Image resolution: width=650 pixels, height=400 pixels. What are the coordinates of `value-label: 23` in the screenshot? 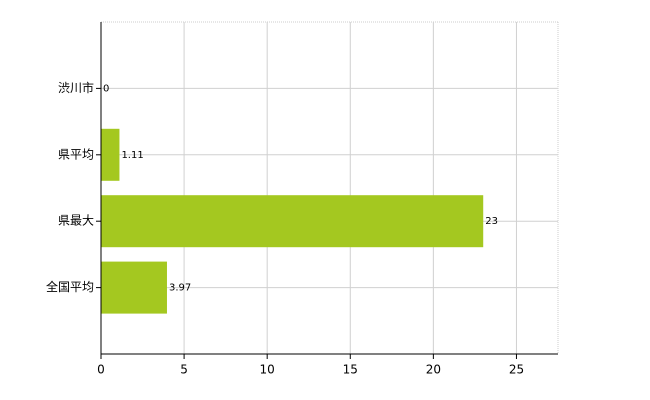 It's located at (491, 221).